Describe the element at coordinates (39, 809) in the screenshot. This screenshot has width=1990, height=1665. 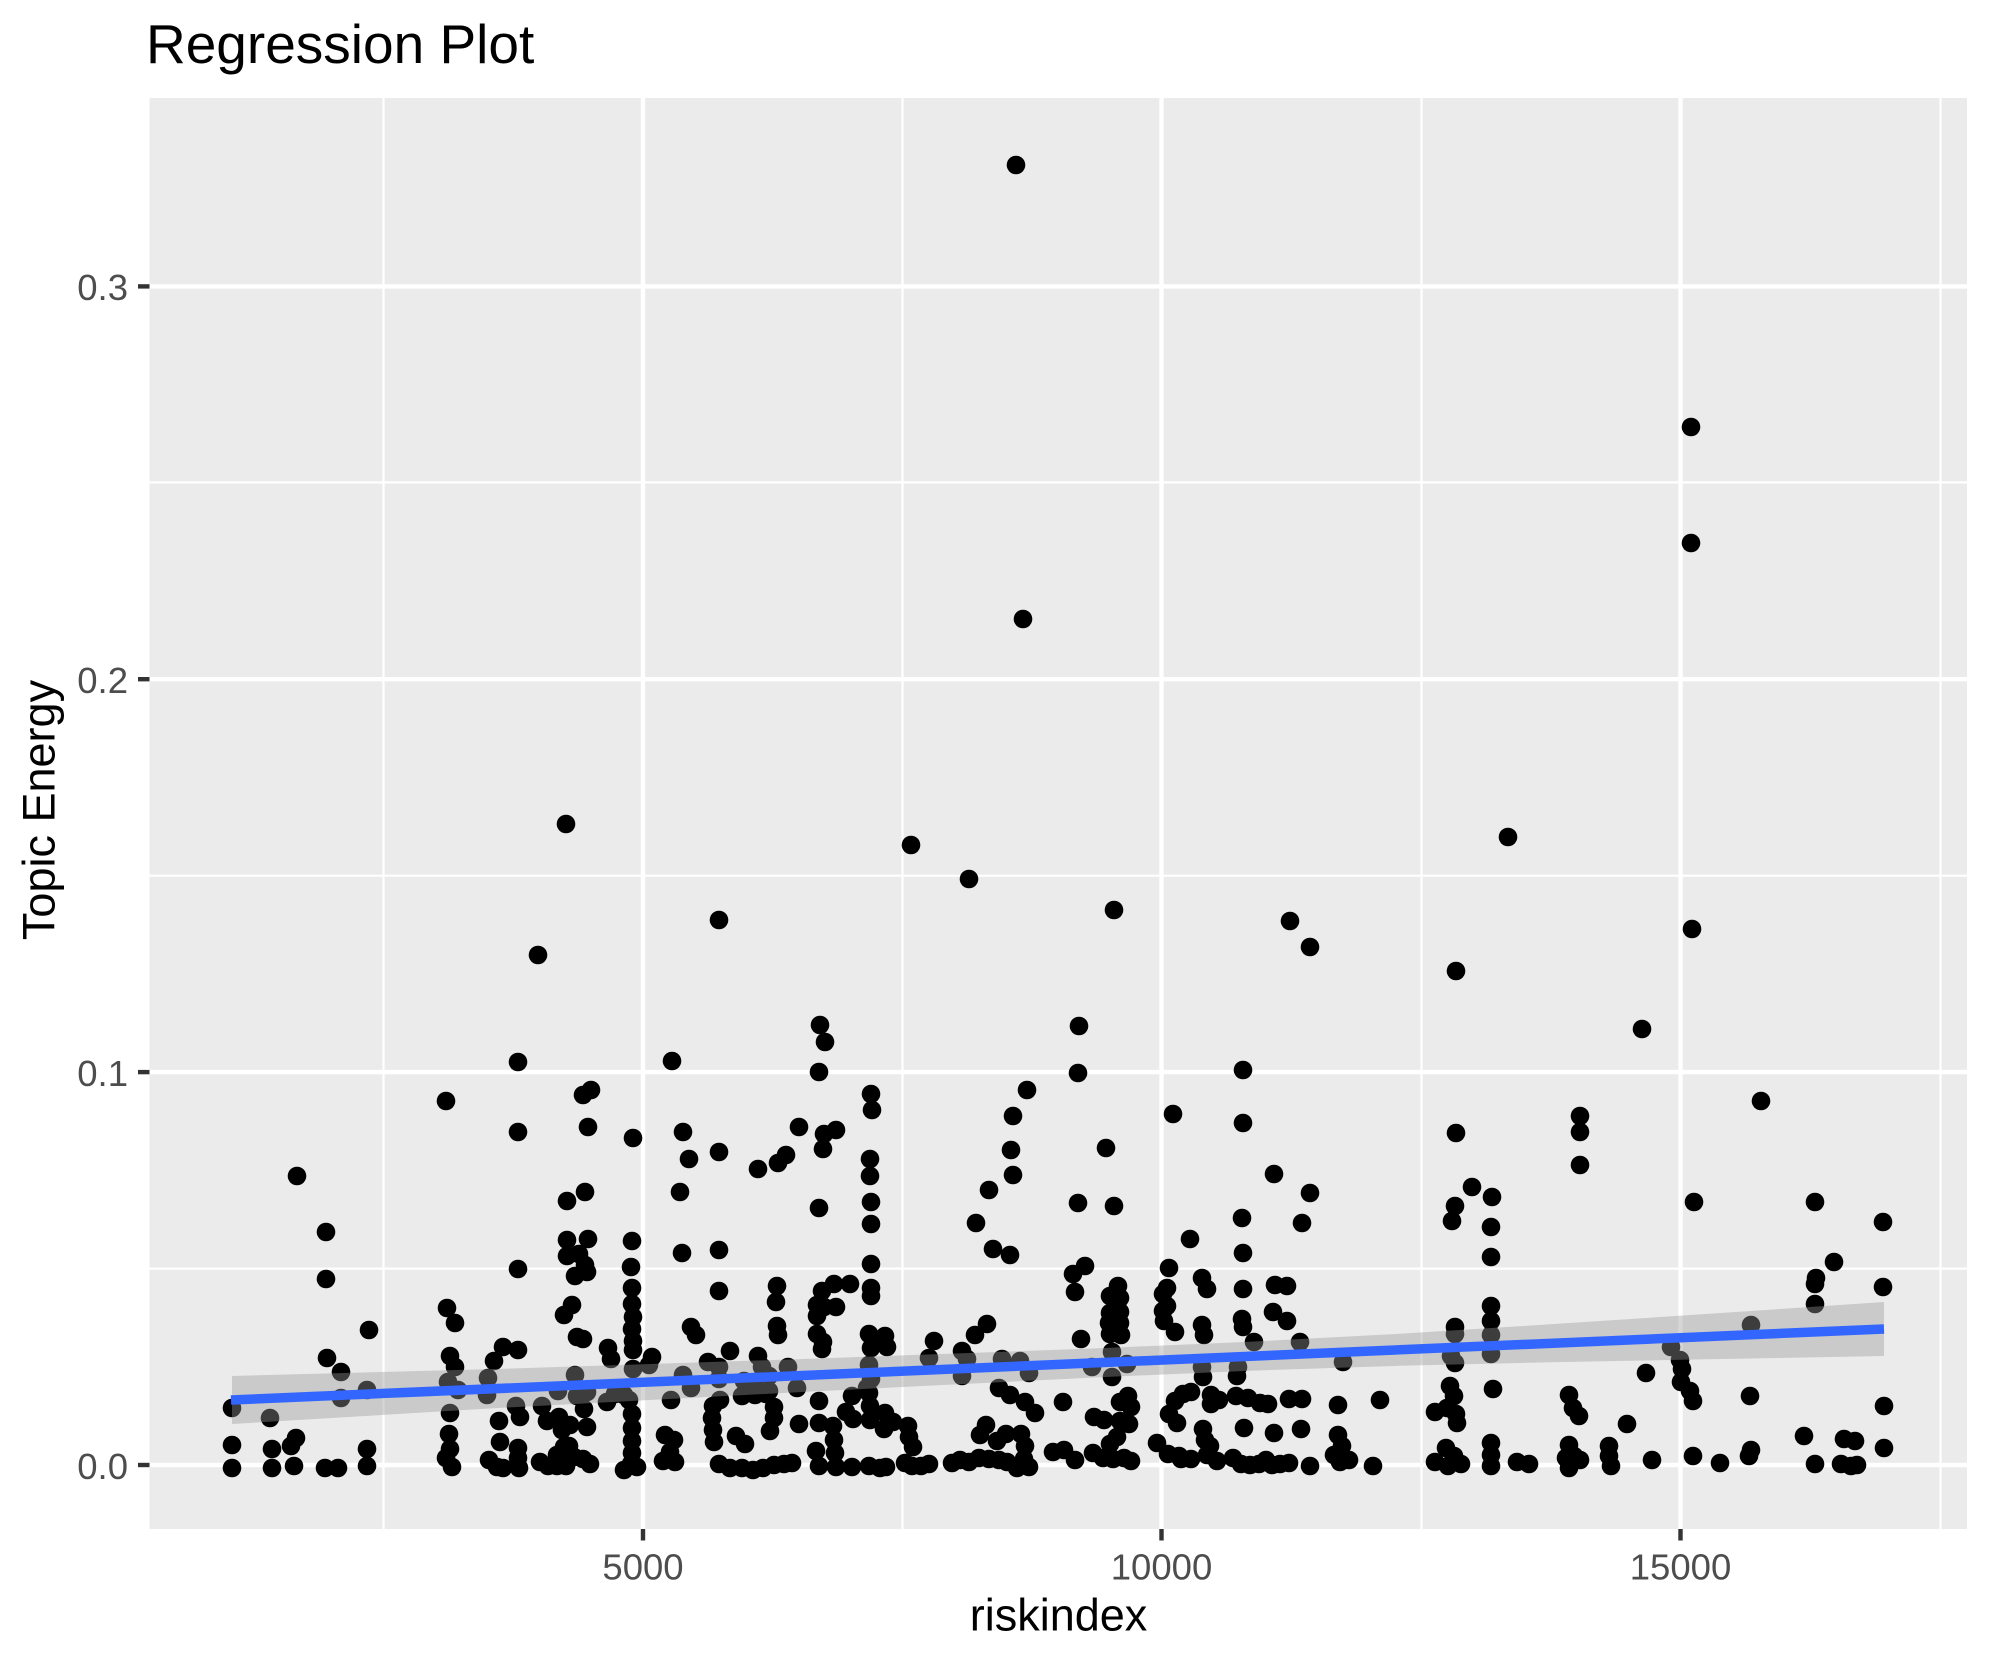
I see `svg-text: Topic Energy` at that location.